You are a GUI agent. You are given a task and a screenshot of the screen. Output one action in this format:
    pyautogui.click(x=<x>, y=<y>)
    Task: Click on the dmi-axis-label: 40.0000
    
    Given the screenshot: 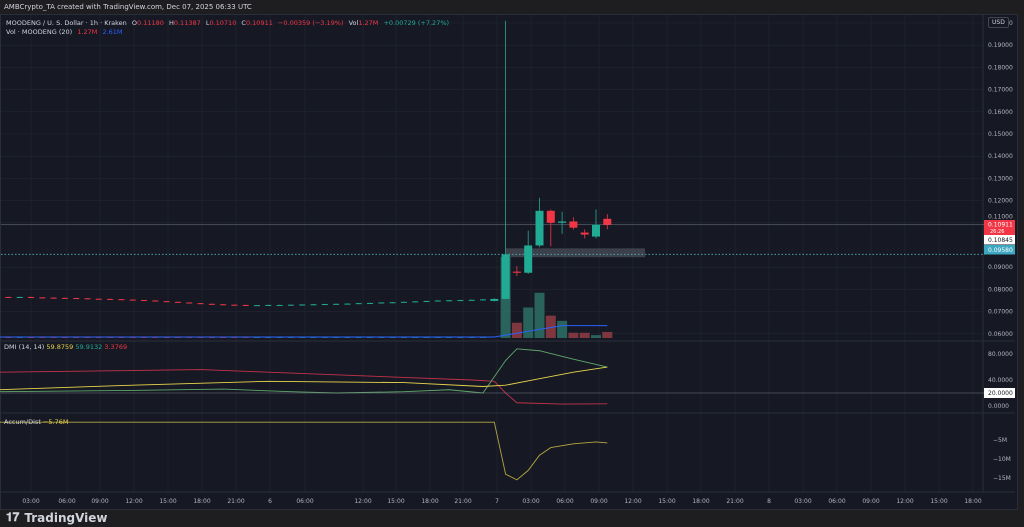 What is the action you would take?
    pyautogui.click(x=1000, y=380)
    